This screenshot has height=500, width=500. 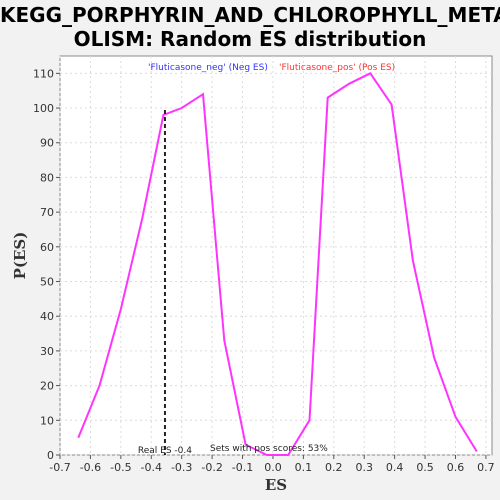 What do you see at coordinates (47, 316) in the screenshot?
I see `y-tick-label: 40` at bounding box center [47, 316].